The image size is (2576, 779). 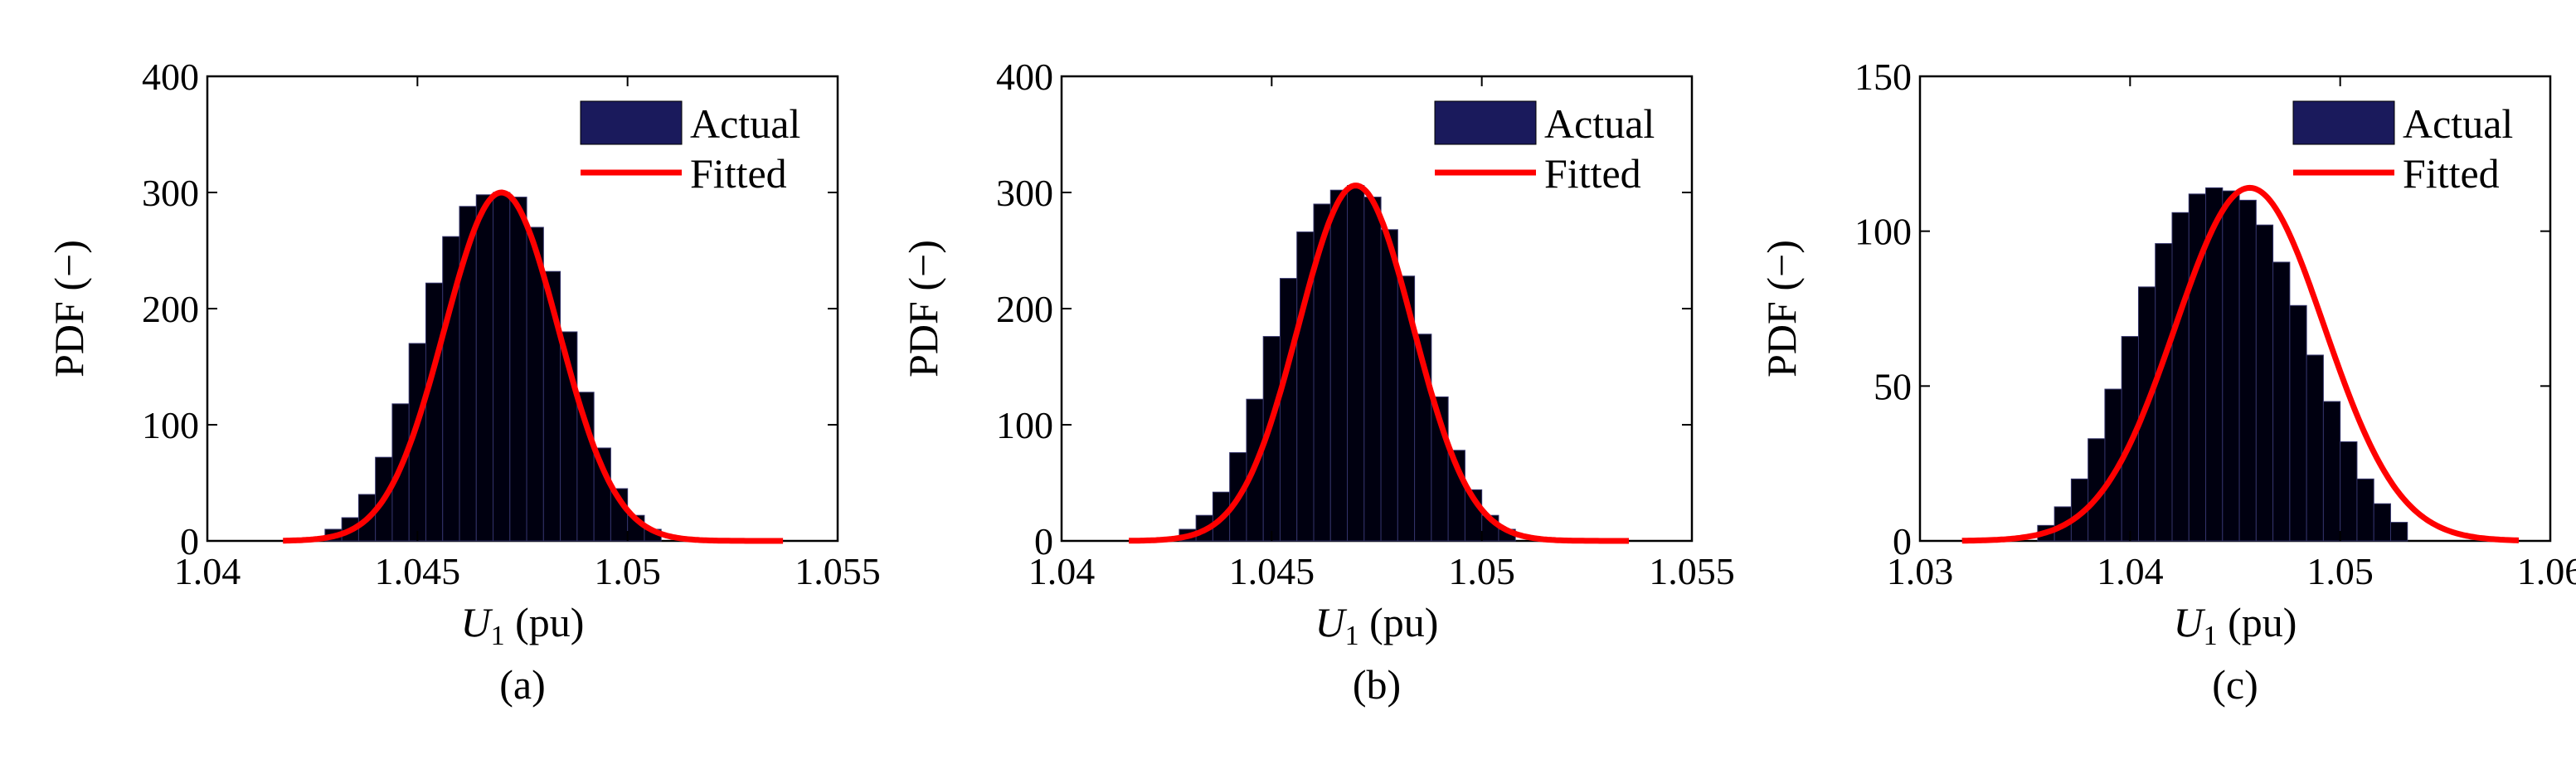 What do you see at coordinates (1377, 684) in the screenshot?
I see `panel-label: (b)` at bounding box center [1377, 684].